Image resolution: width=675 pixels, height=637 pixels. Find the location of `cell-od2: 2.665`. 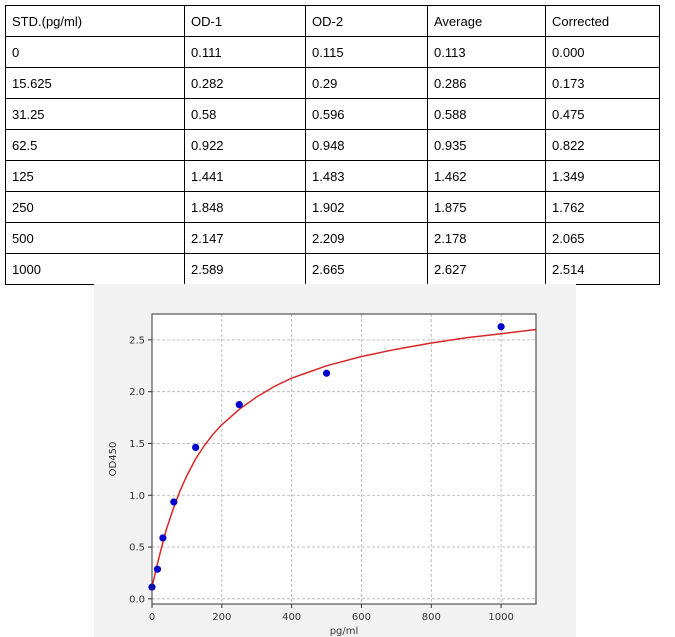

cell-od2: 2.665 is located at coordinates (366, 269).